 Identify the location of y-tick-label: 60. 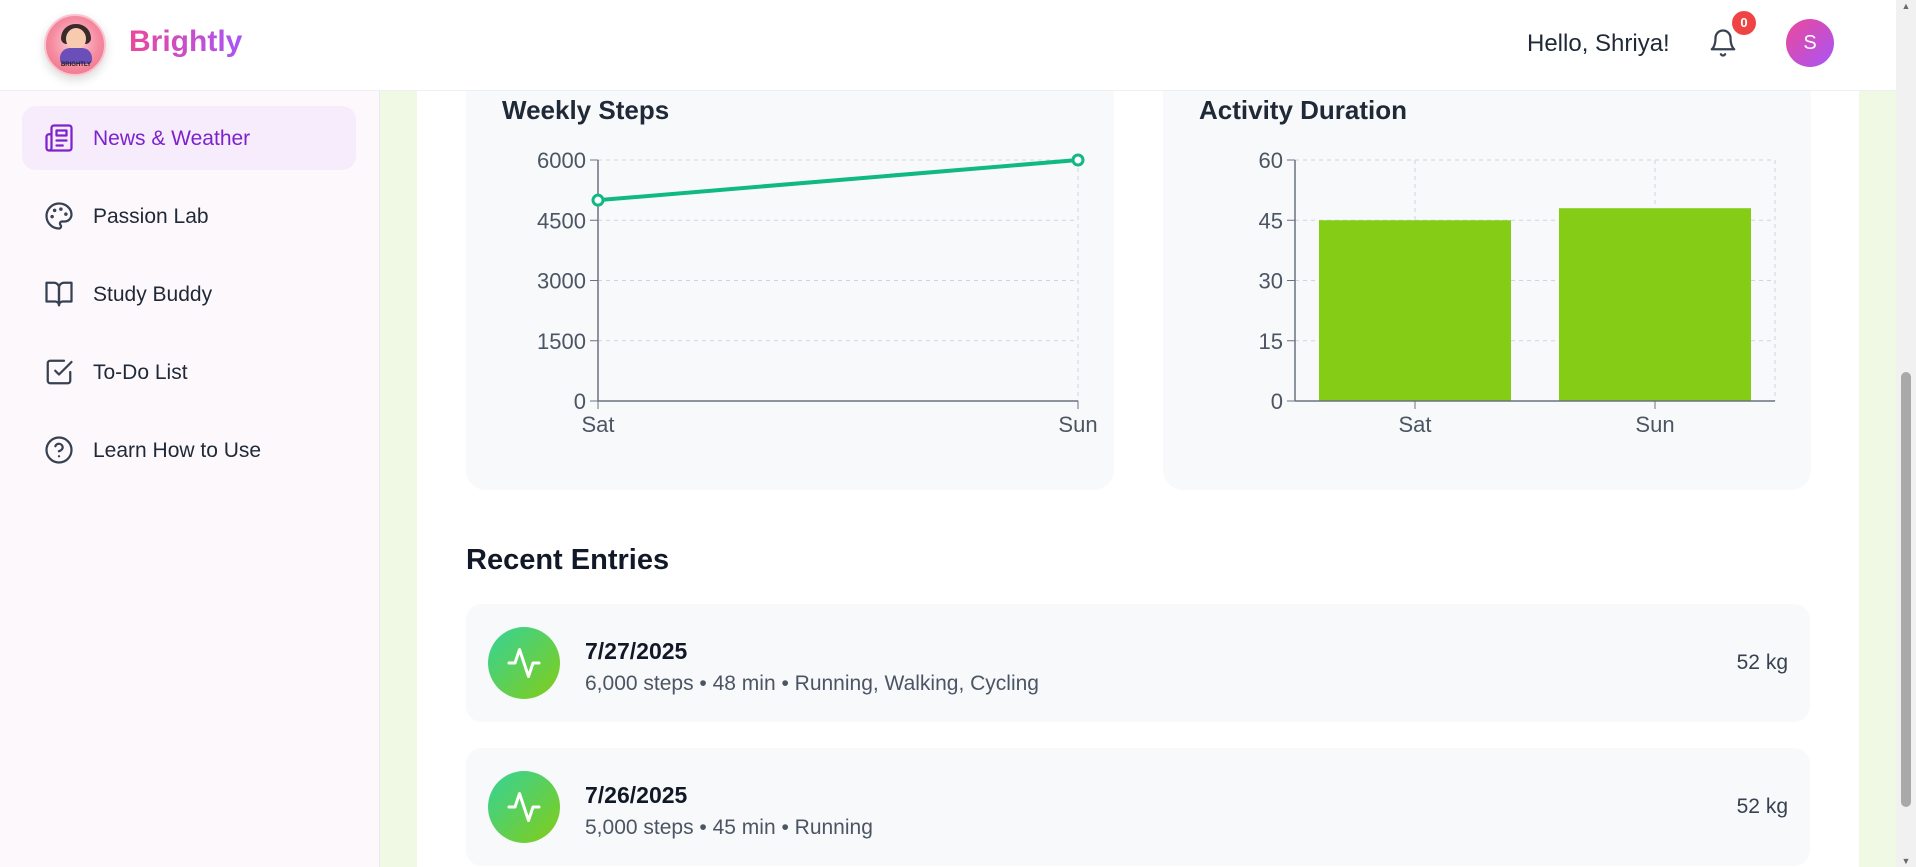
(1271, 160).